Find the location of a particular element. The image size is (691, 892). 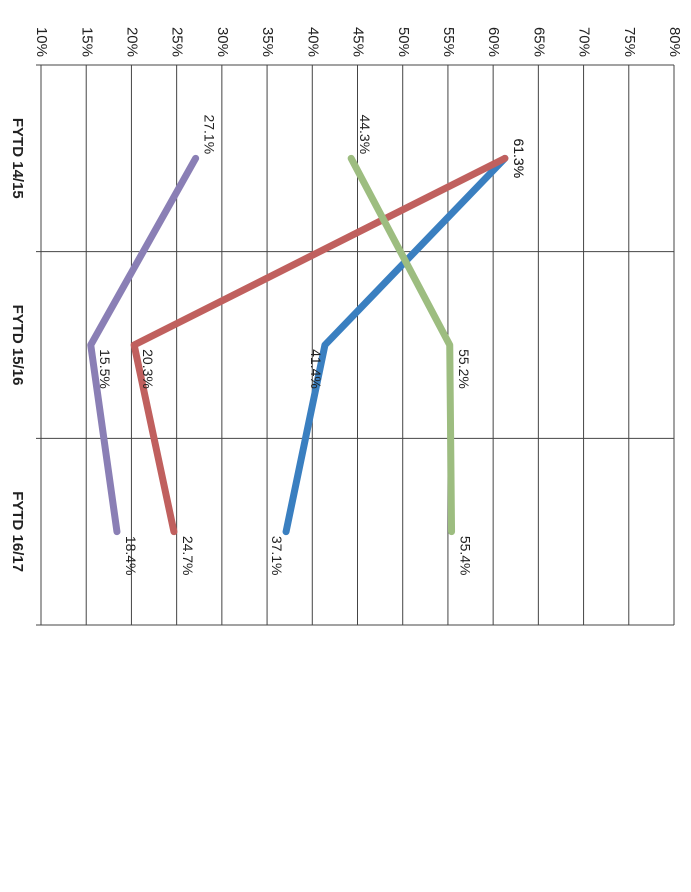

y-tick-label: 25% is located at coordinates (177, 42).